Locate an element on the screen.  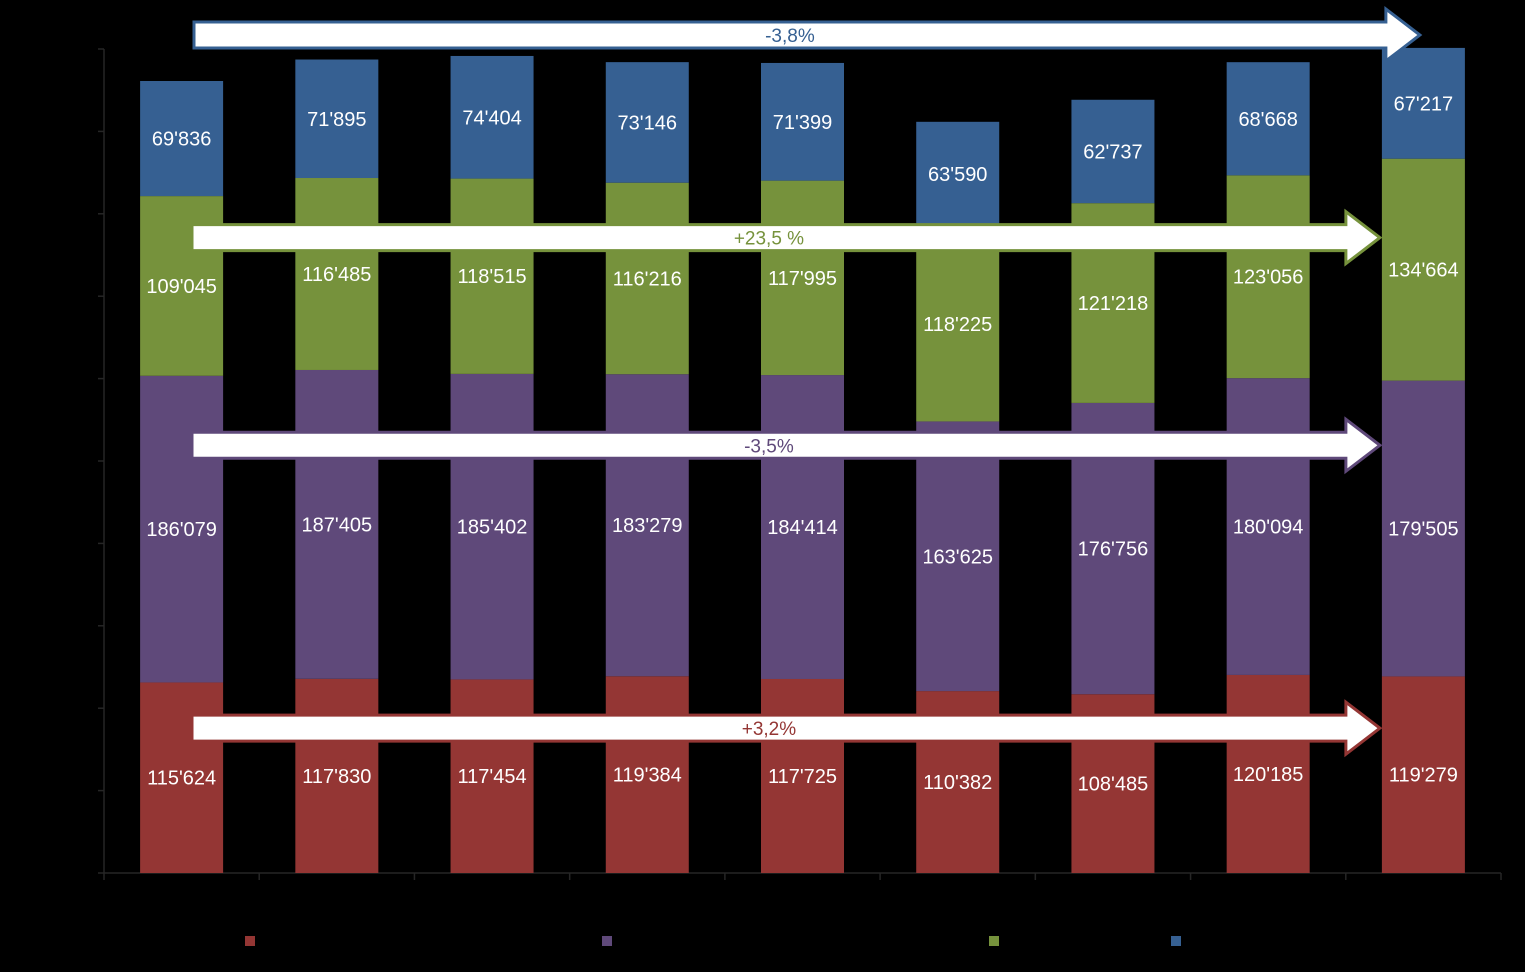
data-label: 71'399 is located at coordinates (802, 123).